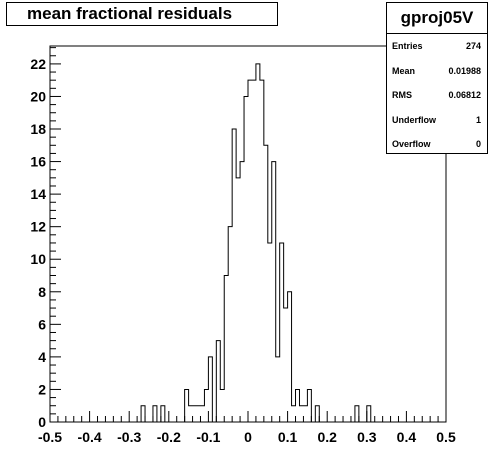 This screenshot has height=472, width=496. I want to click on x-tick-label: 0, so click(248, 437).